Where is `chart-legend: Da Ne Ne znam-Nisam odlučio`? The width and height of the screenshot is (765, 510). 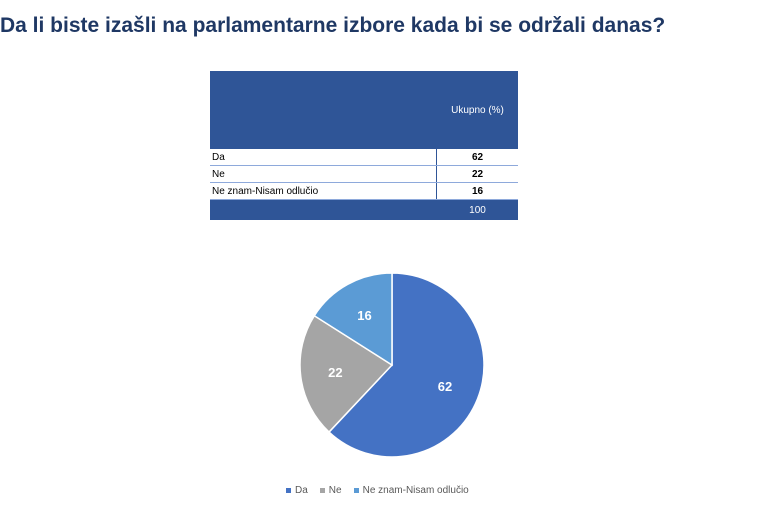 chart-legend: Da Ne Ne znam-Nisam odlučio is located at coordinates (377, 490).